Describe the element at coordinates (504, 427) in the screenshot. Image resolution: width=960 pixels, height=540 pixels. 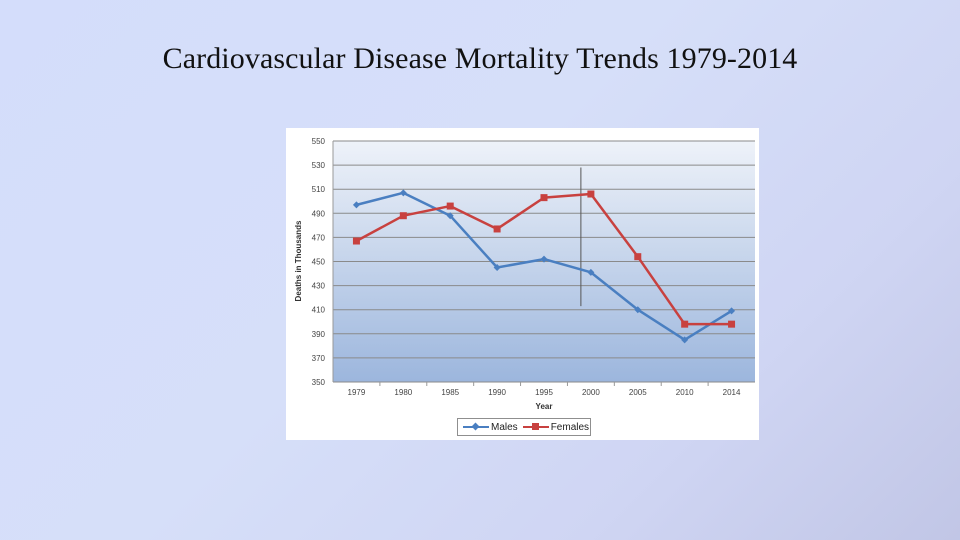
I see `legend-label-males: Males` at that location.